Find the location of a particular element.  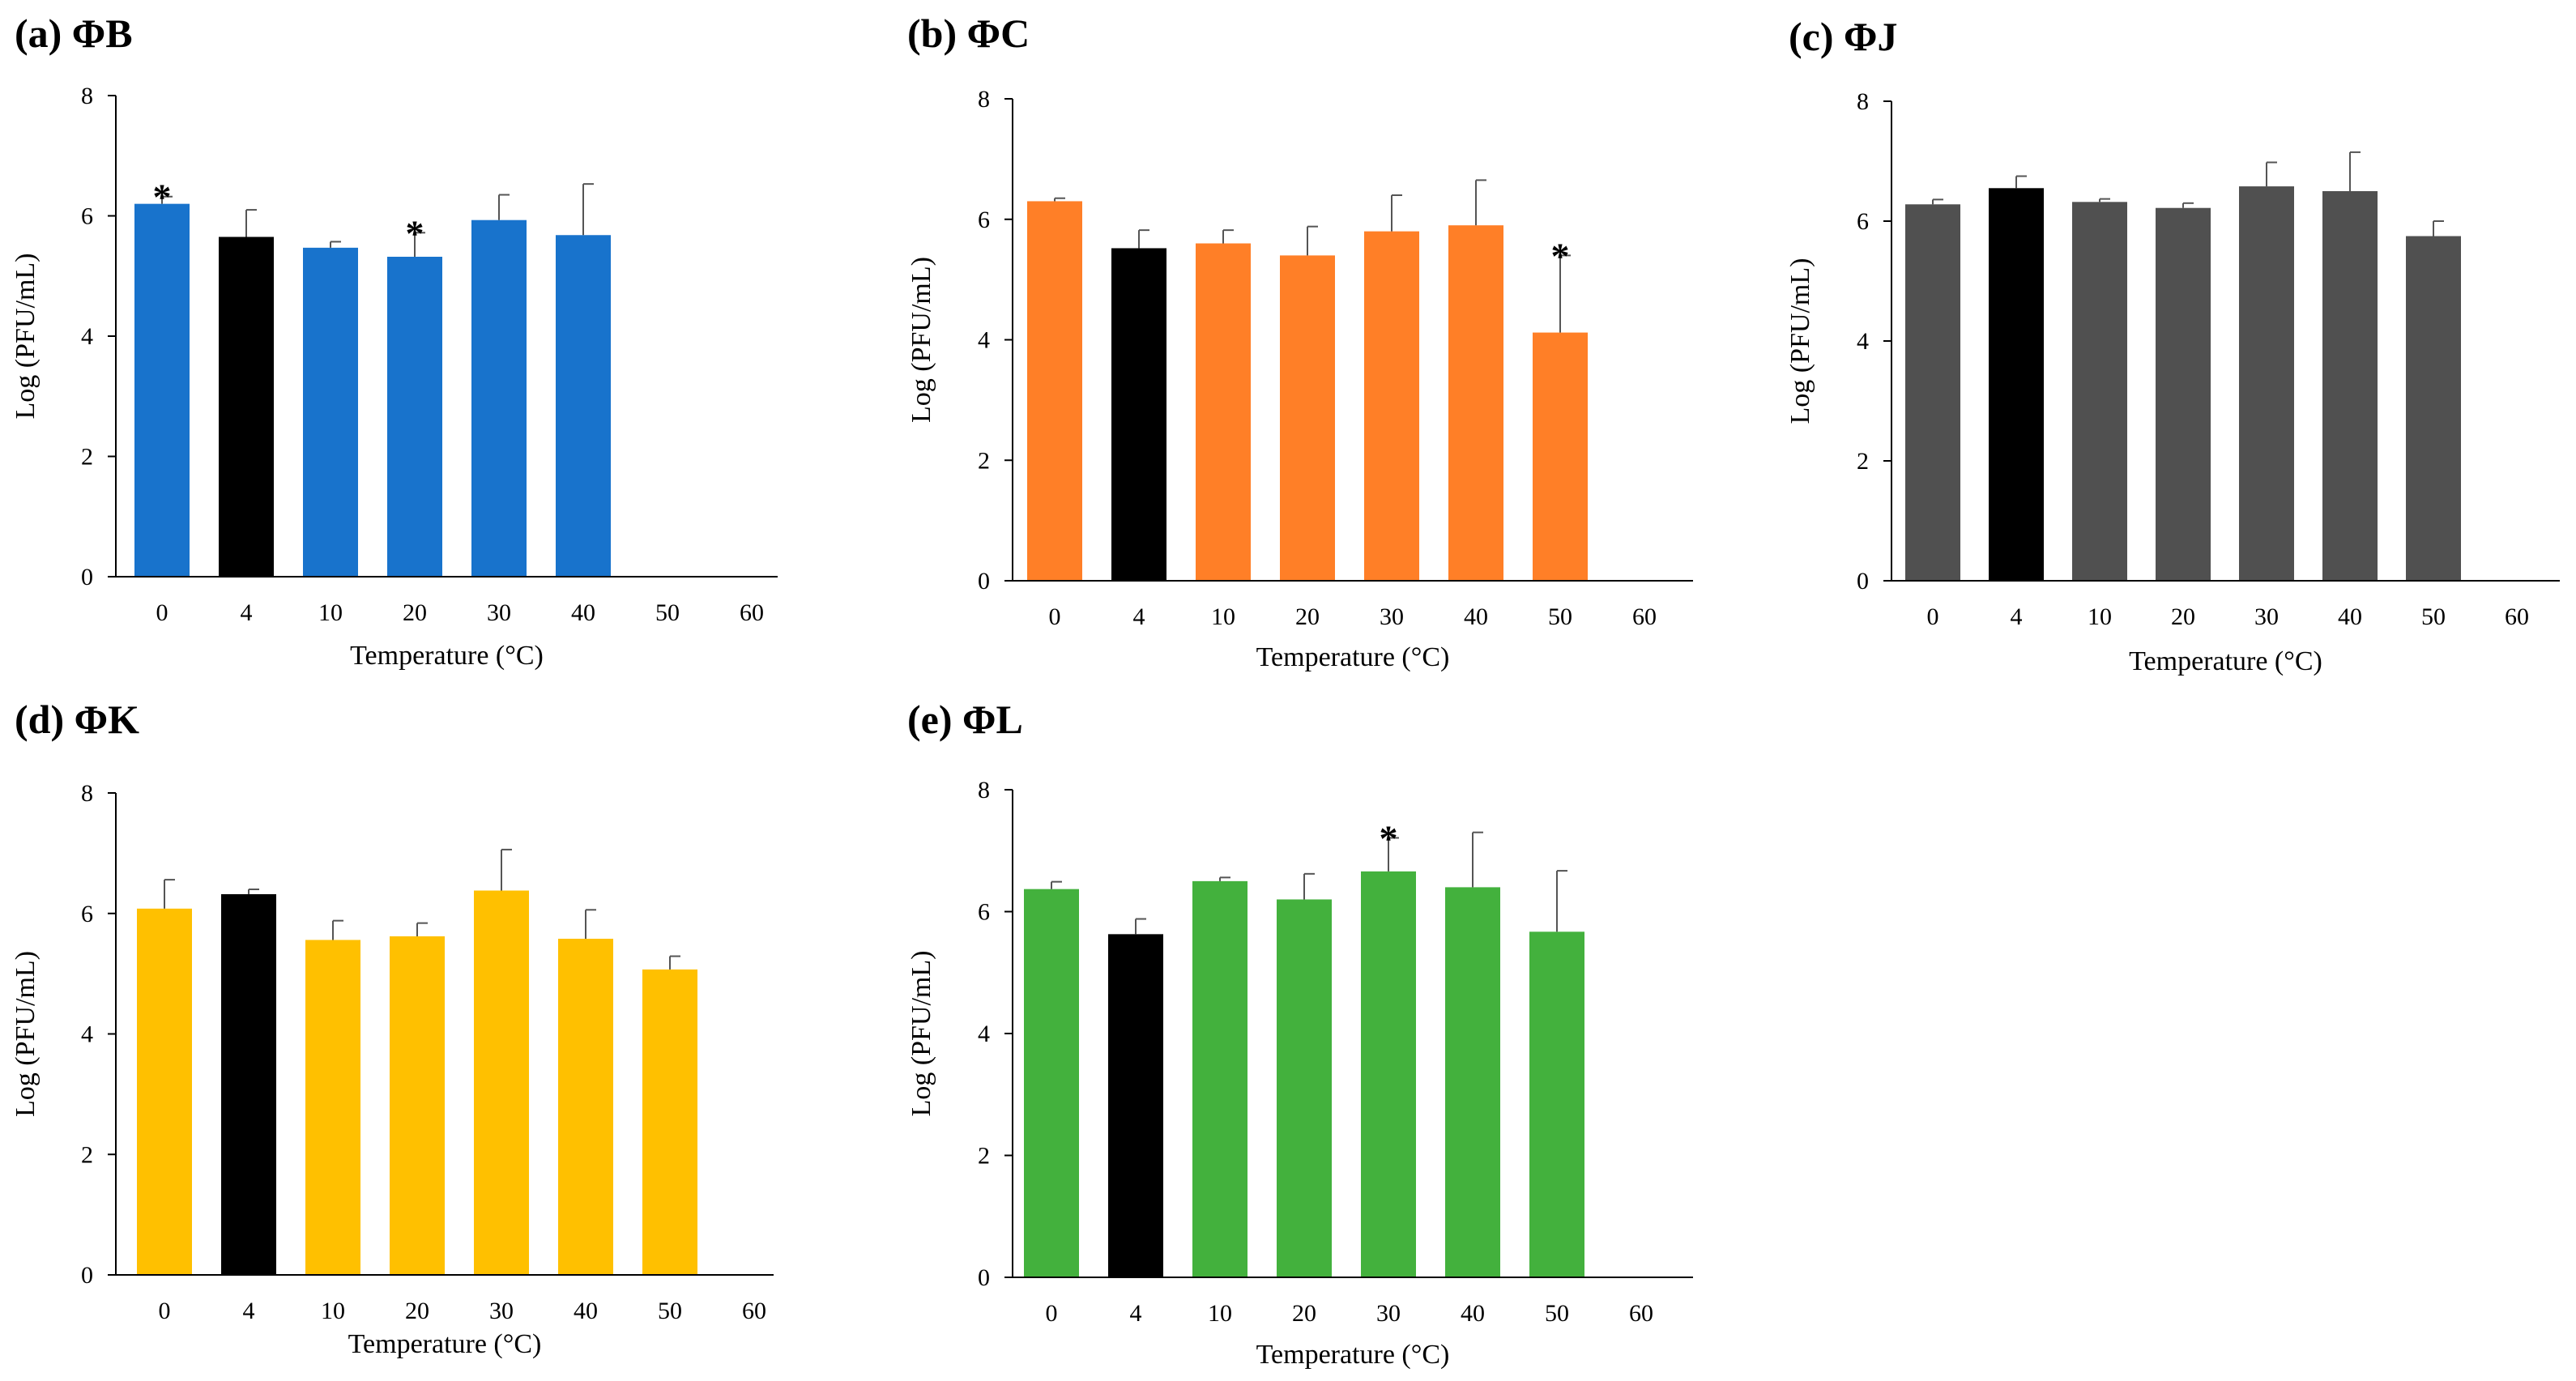

panel-title: (c) ΦJ is located at coordinates (1843, 36).